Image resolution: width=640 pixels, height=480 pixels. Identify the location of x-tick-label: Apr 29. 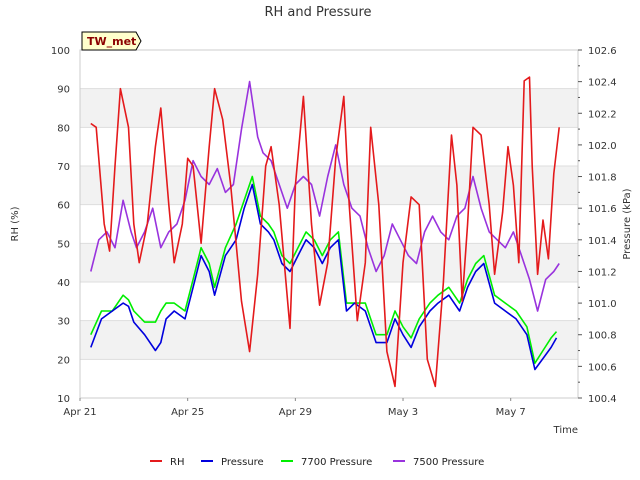
(295, 412).